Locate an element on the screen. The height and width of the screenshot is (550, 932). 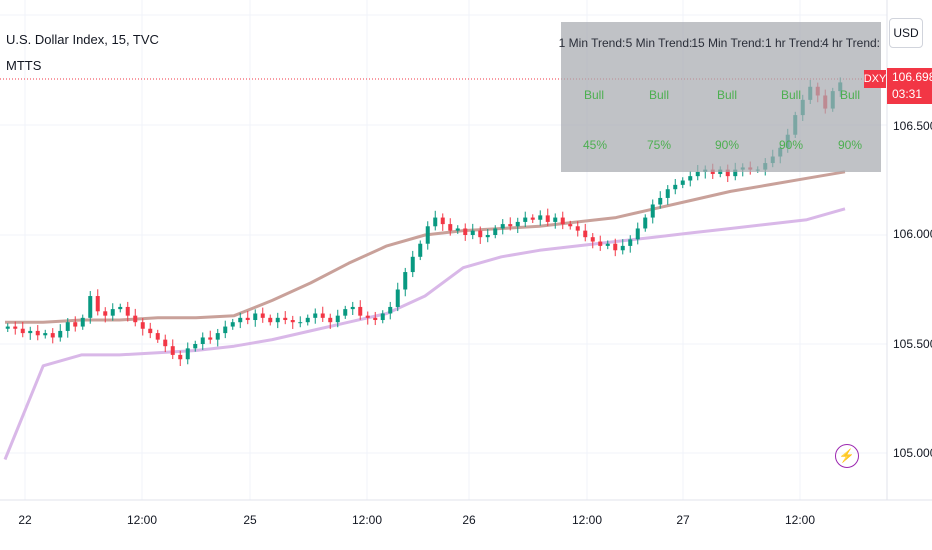
x-tick-26: 26 is located at coordinates (469, 520).